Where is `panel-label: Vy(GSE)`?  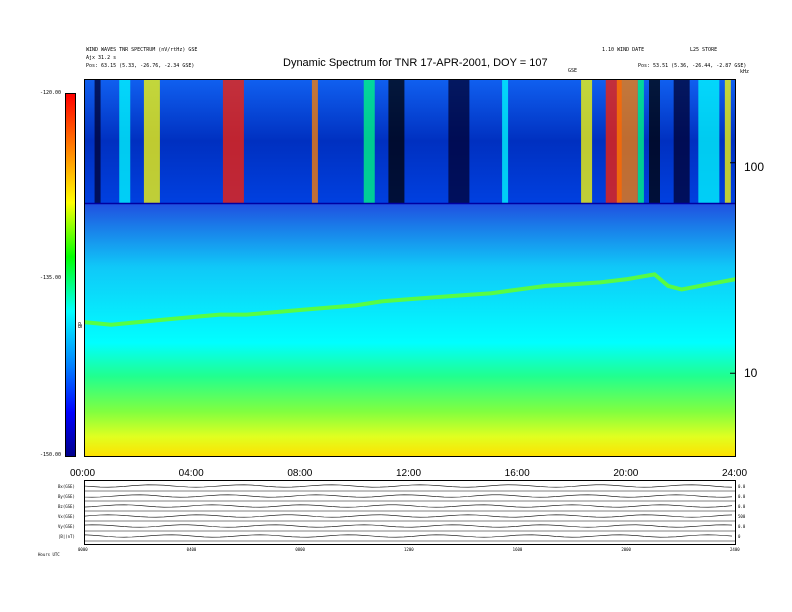
panel-label: Vy(GSE) is located at coordinates (66, 526).